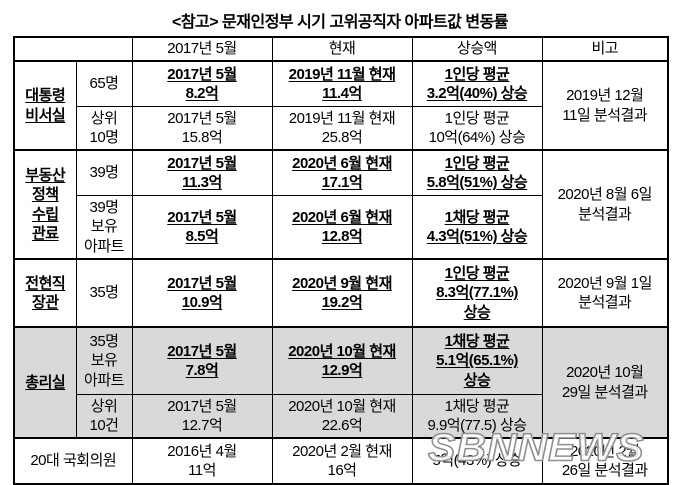 The image size is (680, 485). I want to click on rise-cell: 1채당 평균 9.9억(77.5) 상승, so click(477, 416).